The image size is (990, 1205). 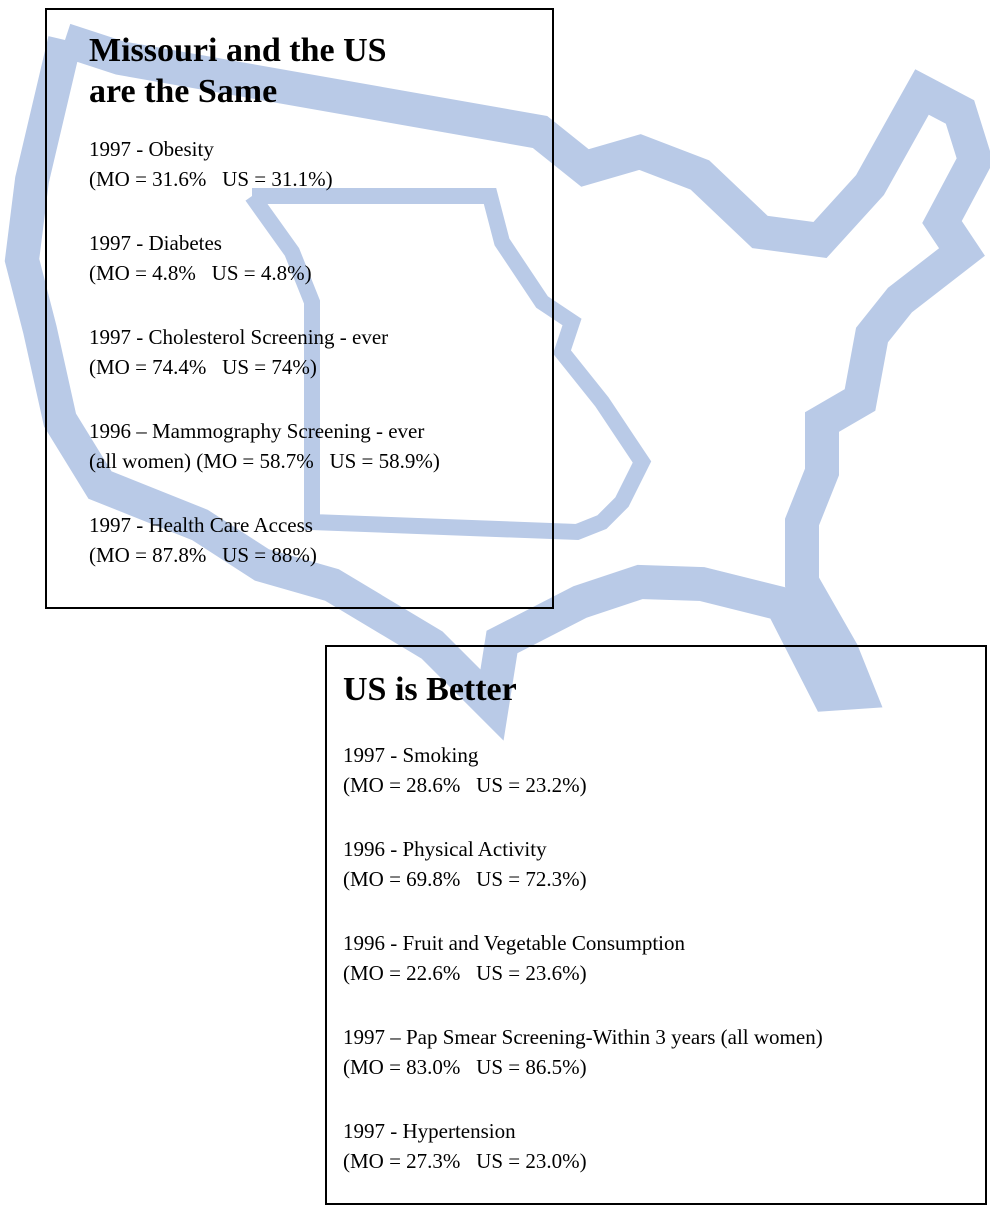 What do you see at coordinates (203, 367) in the screenshot?
I see `item-line: (MO = 74.4% US = 74%)` at bounding box center [203, 367].